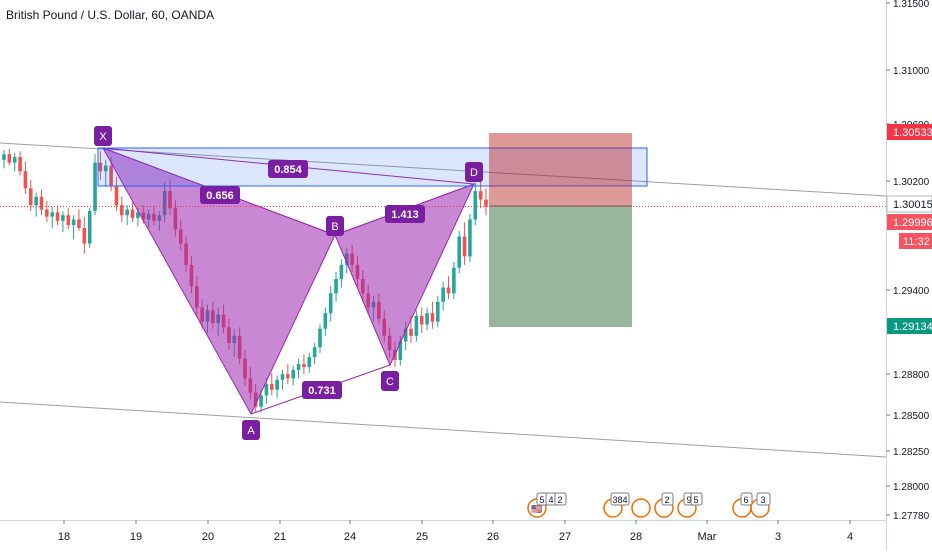 The width and height of the screenshot is (932, 555). I want to click on svg-text: 1.30533, so click(912, 133).